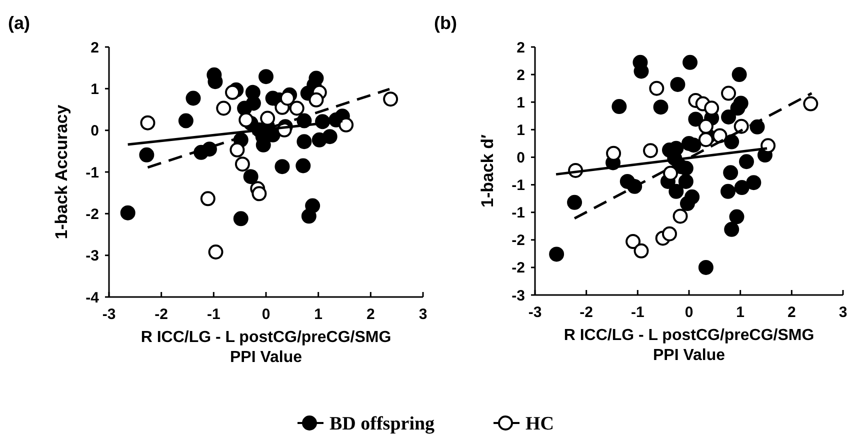 This screenshot has width=853, height=442. I want to click on y-axis-title: 1-back Accuracy, so click(61, 172).